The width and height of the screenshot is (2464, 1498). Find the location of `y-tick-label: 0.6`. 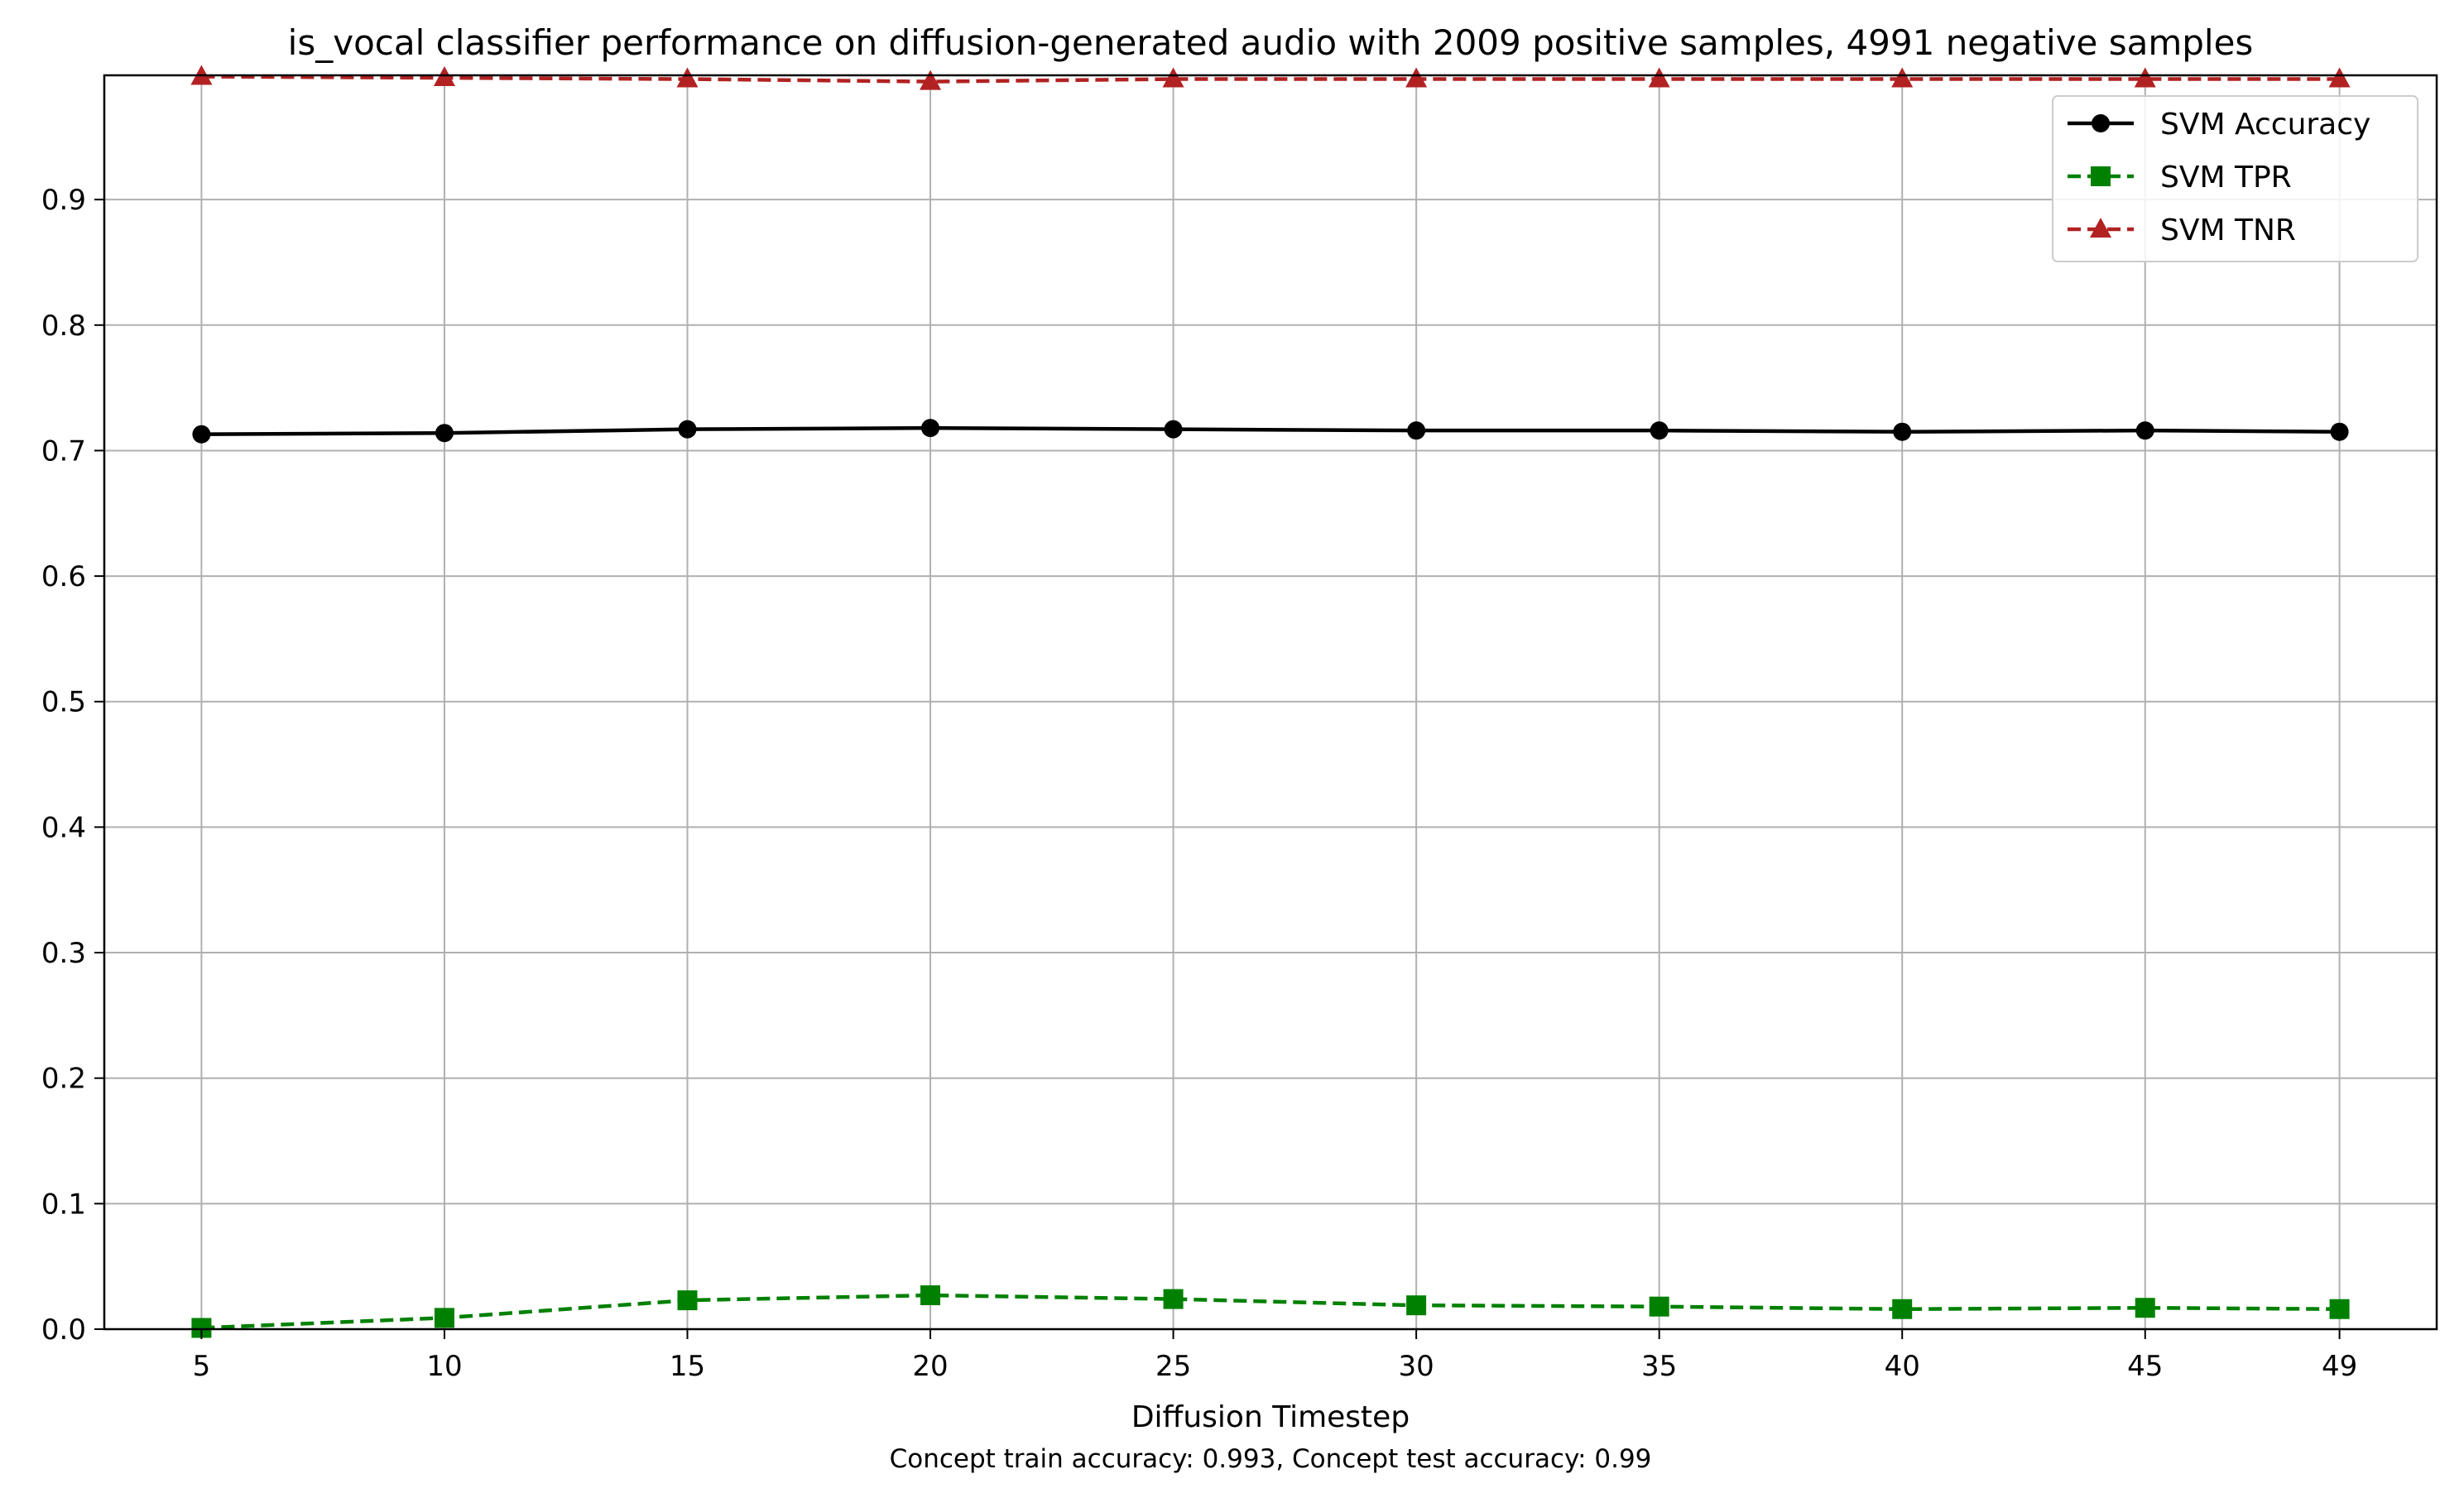

y-tick-label: 0.6 is located at coordinates (63, 576).